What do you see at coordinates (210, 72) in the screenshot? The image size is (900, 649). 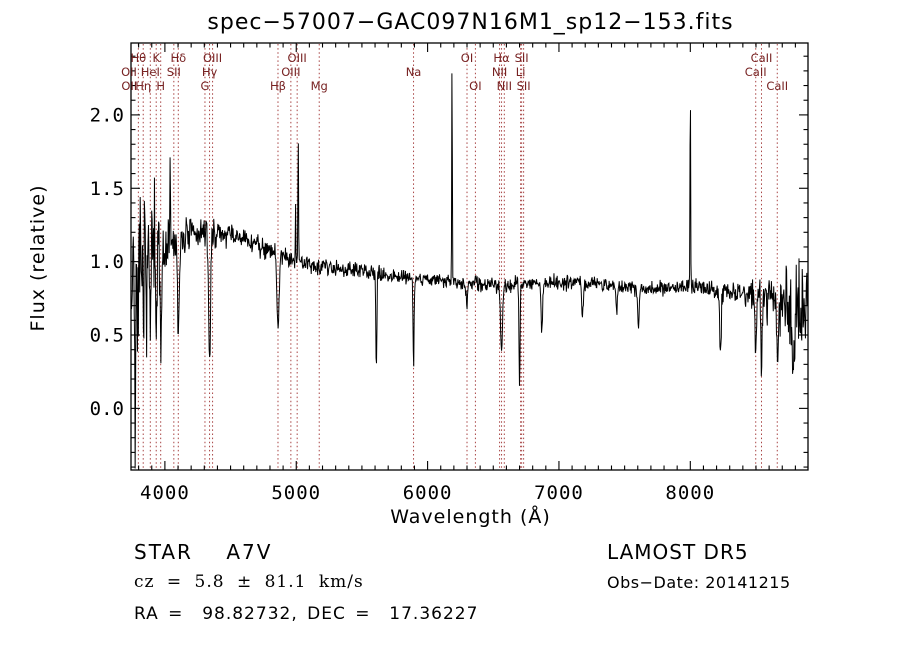 I see `spectral-line-label: Hγ` at bounding box center [210, 72].